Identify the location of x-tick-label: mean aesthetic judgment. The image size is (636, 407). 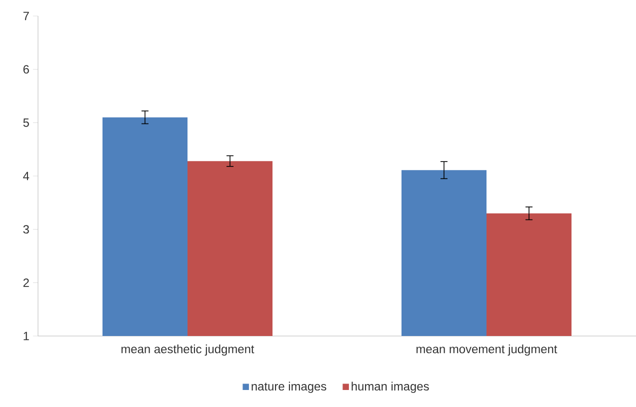
(188, 350).